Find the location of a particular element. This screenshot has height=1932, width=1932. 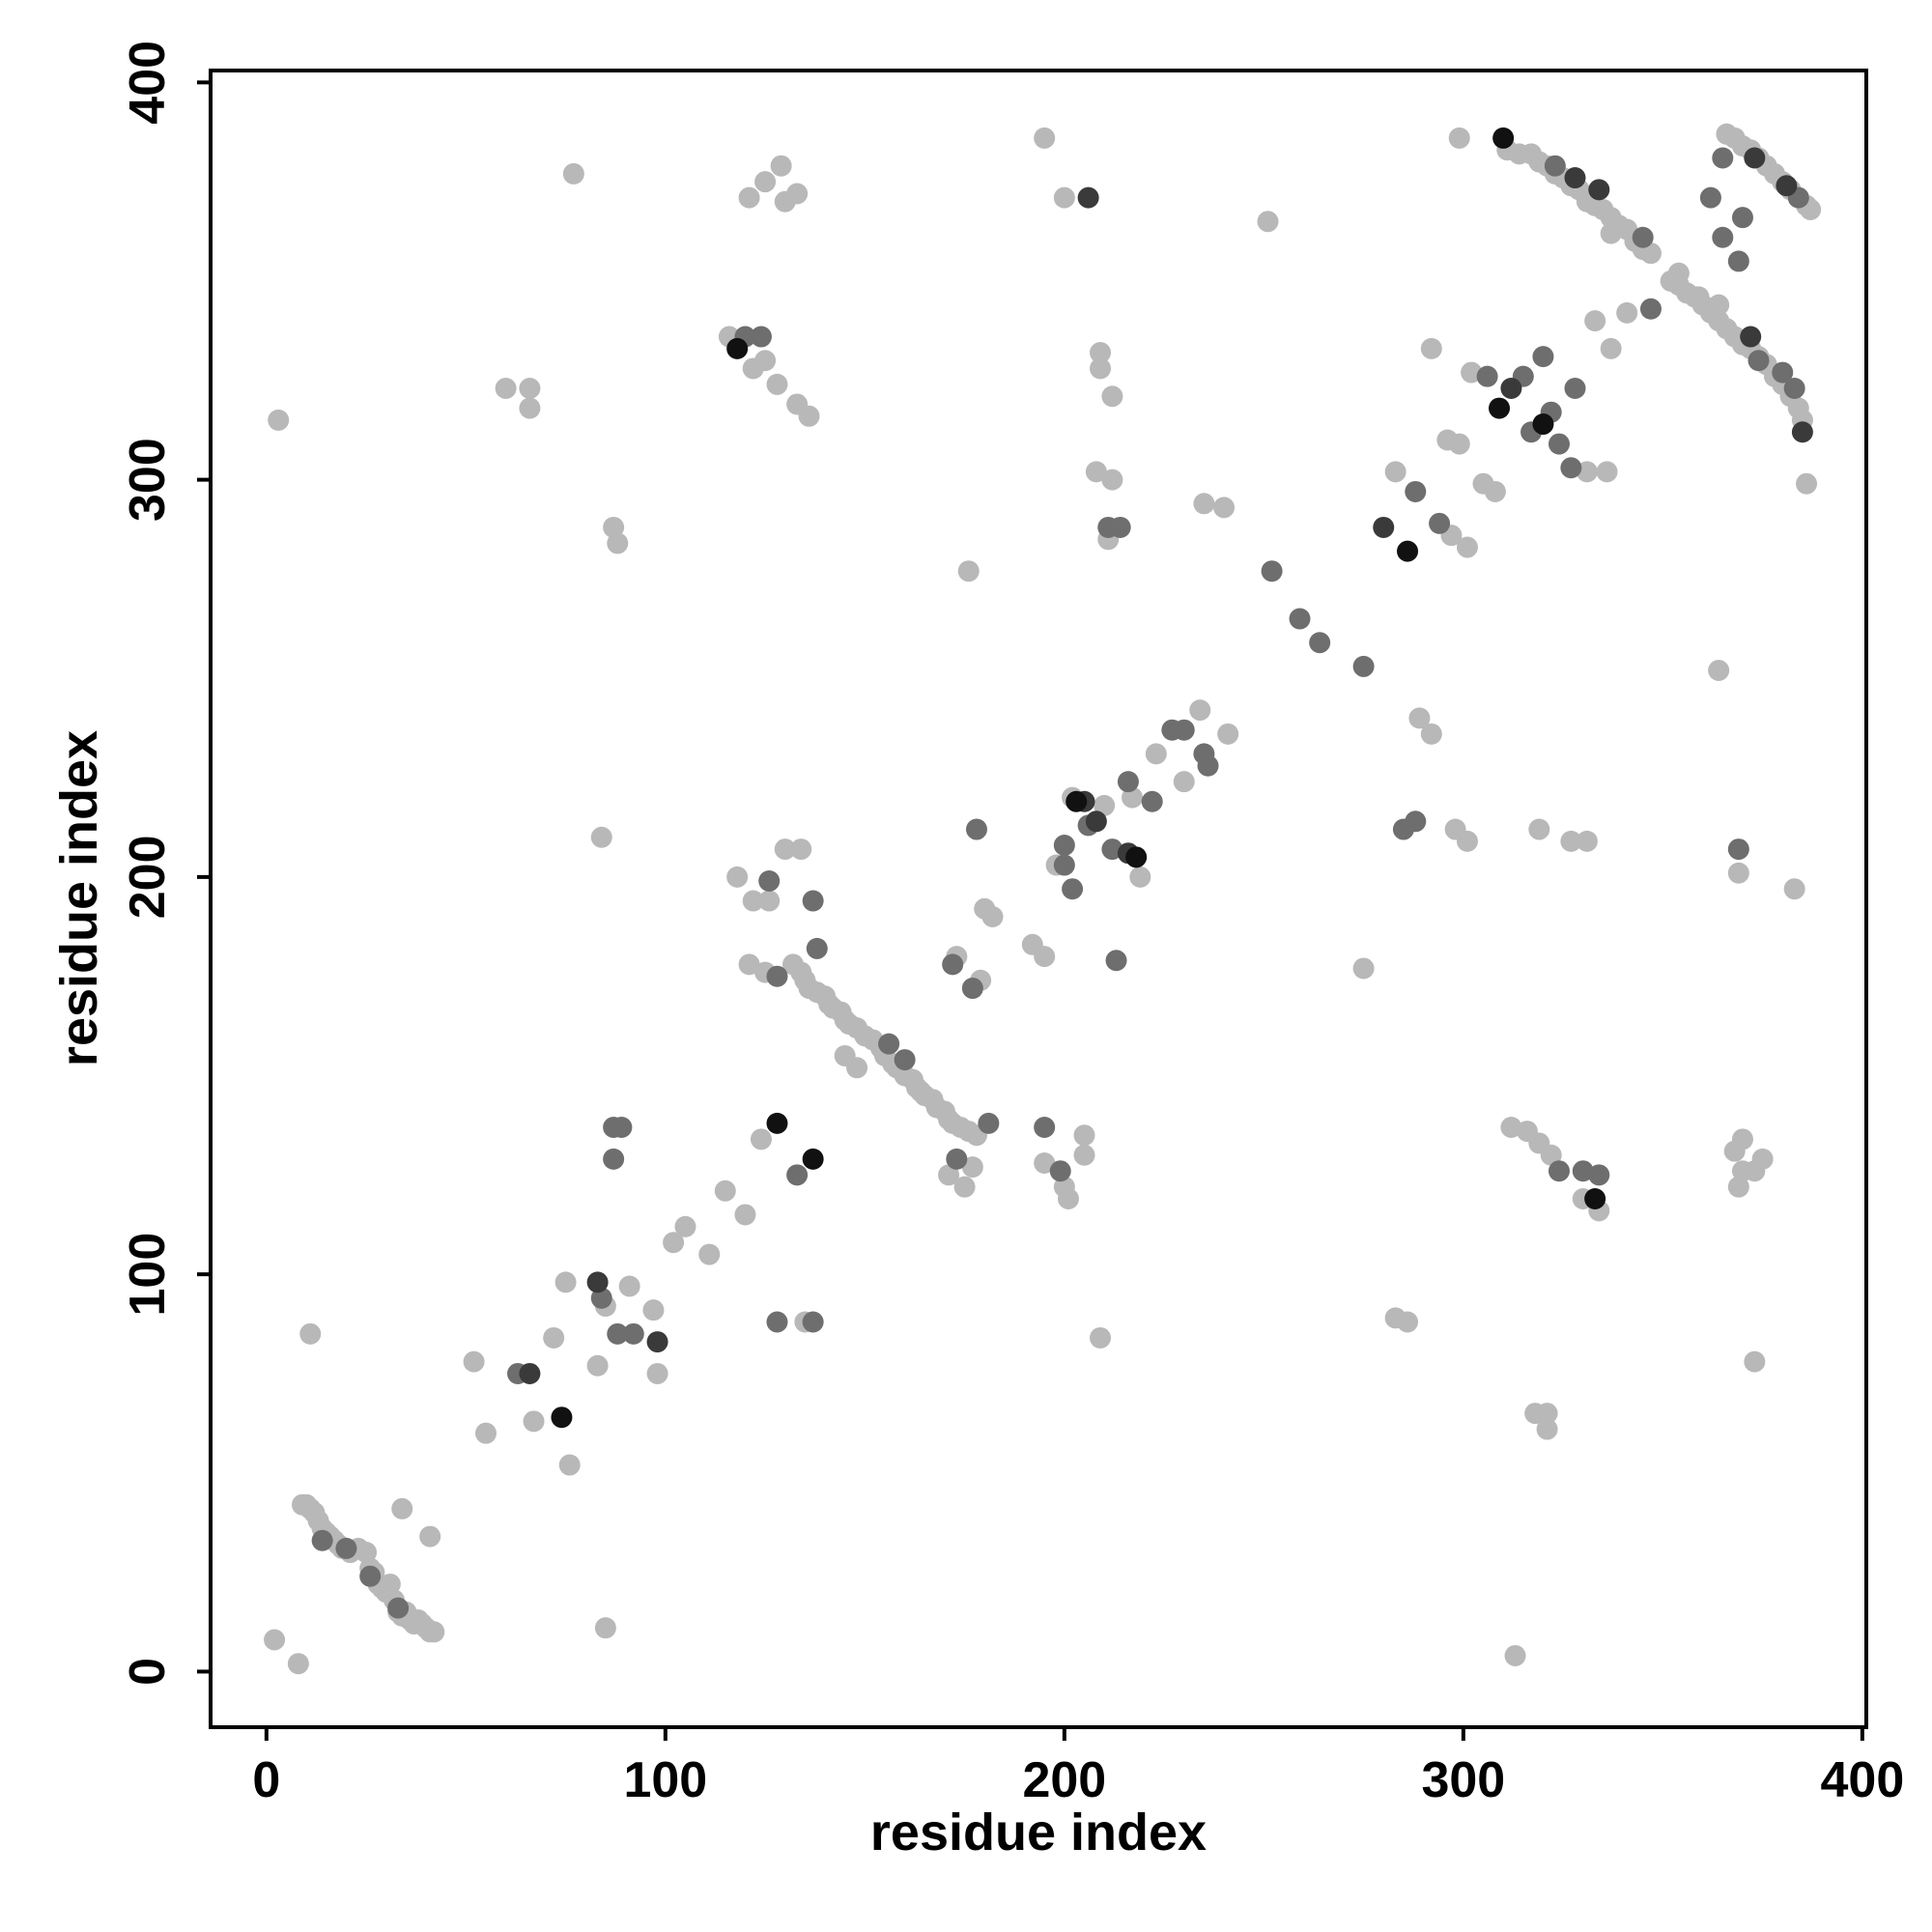

y-tick-label: 0 is located at coordinates (148, 1672).